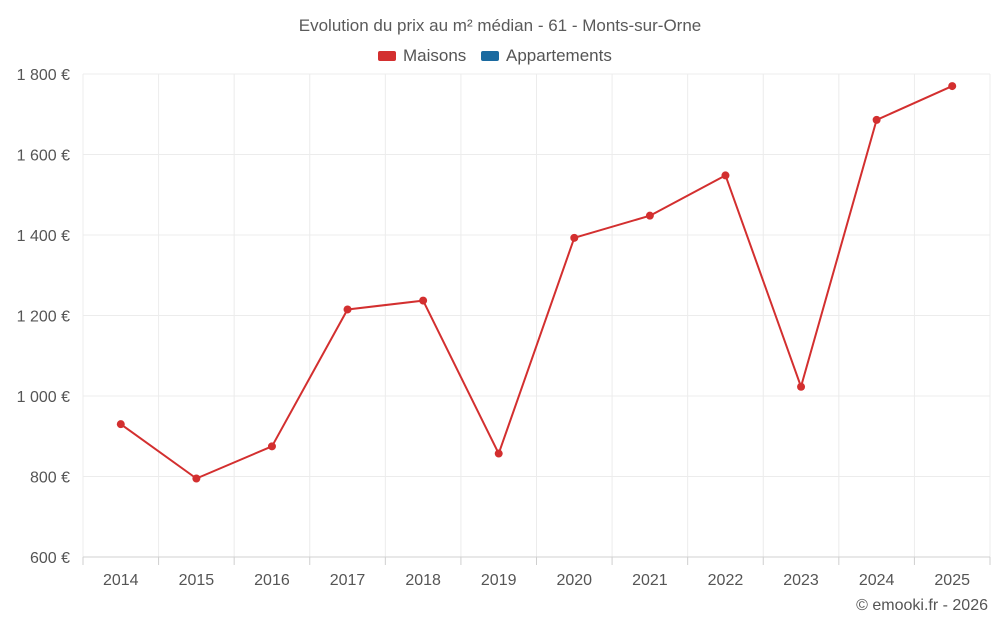  I want to click on legend-swatch-maisons, so click(387, 56).